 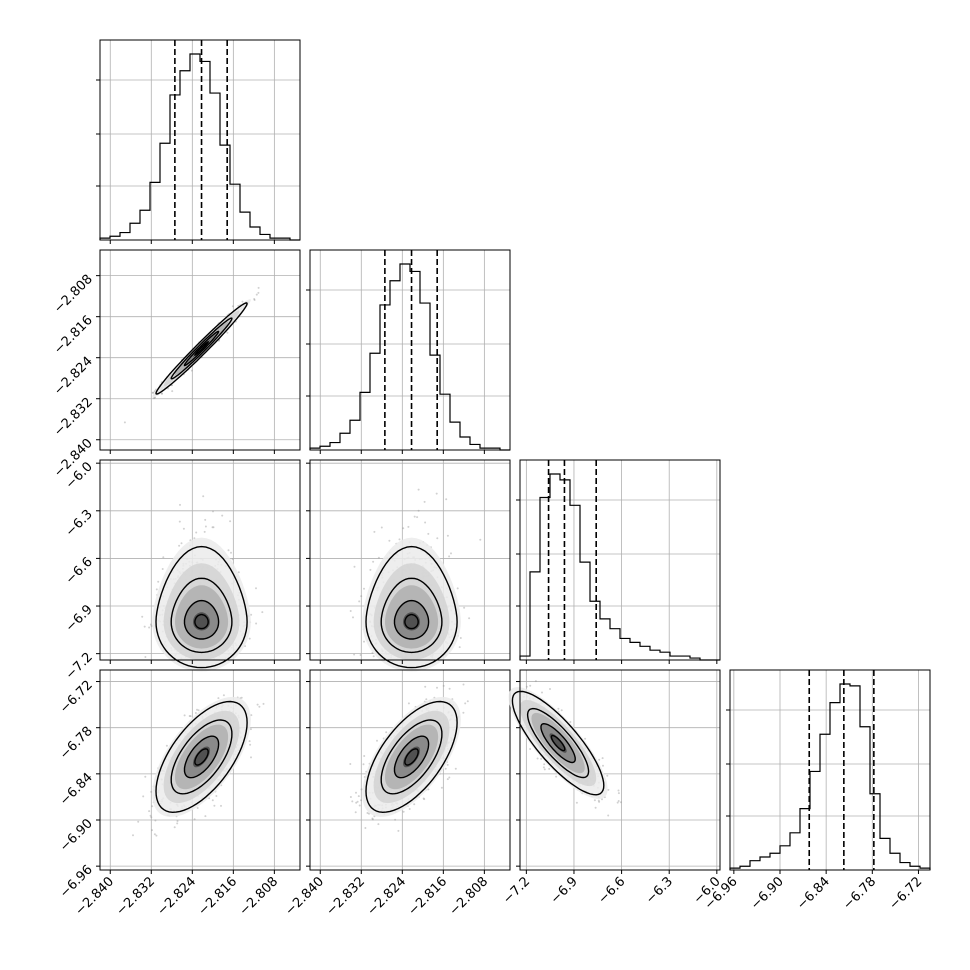 I want to click on y-tick-label: −2.832, so click(x=73, y=417).